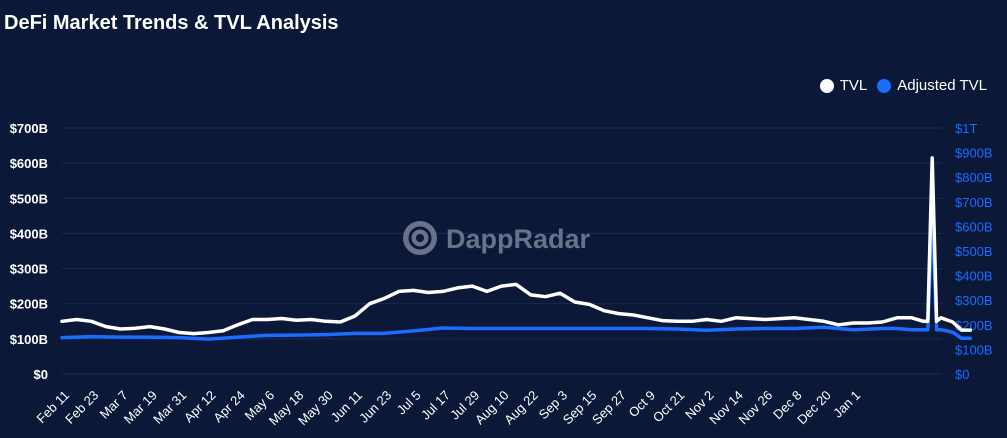  I want to click on x-tick-label: Nov 26, so click(756, 408).